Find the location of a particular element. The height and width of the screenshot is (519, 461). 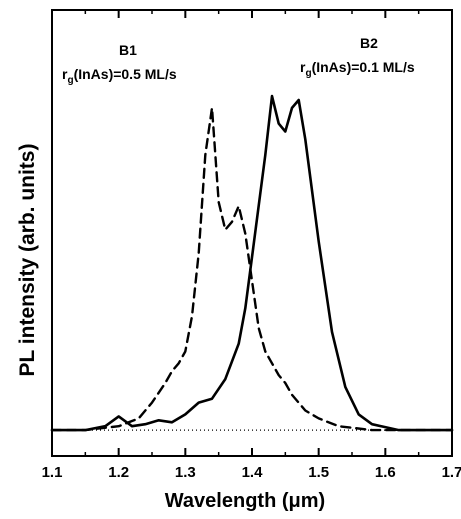

x-axis-title: Wavelength (μm) is located at coordinates (245, 501).